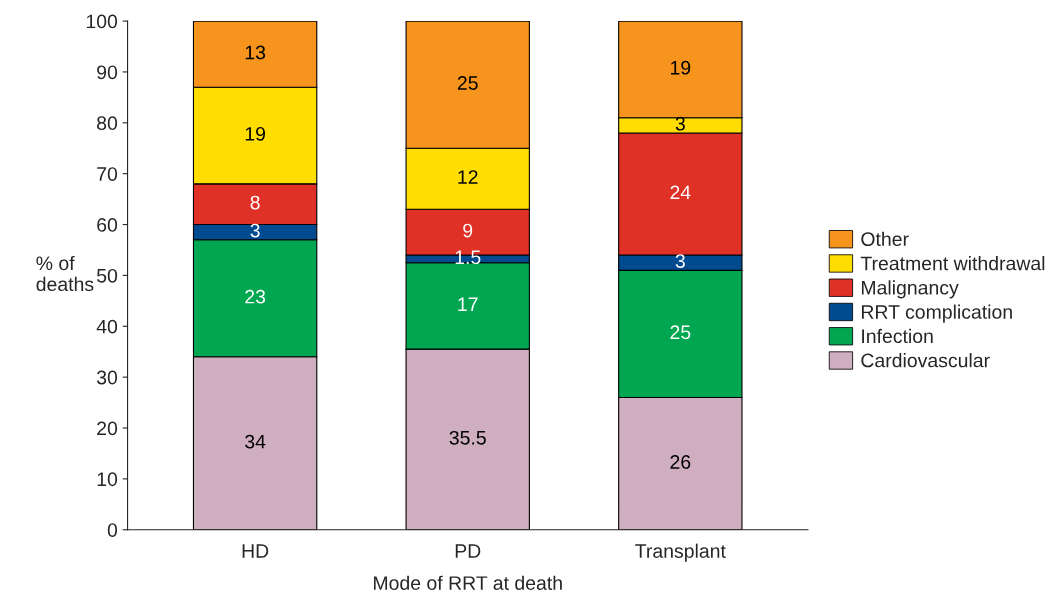 This screenshot has height=602, width=1063. Describe the element at coordinates (468, 582) in the screenshot. I see `x-axis-title: Mode of RRT at death` at that location.